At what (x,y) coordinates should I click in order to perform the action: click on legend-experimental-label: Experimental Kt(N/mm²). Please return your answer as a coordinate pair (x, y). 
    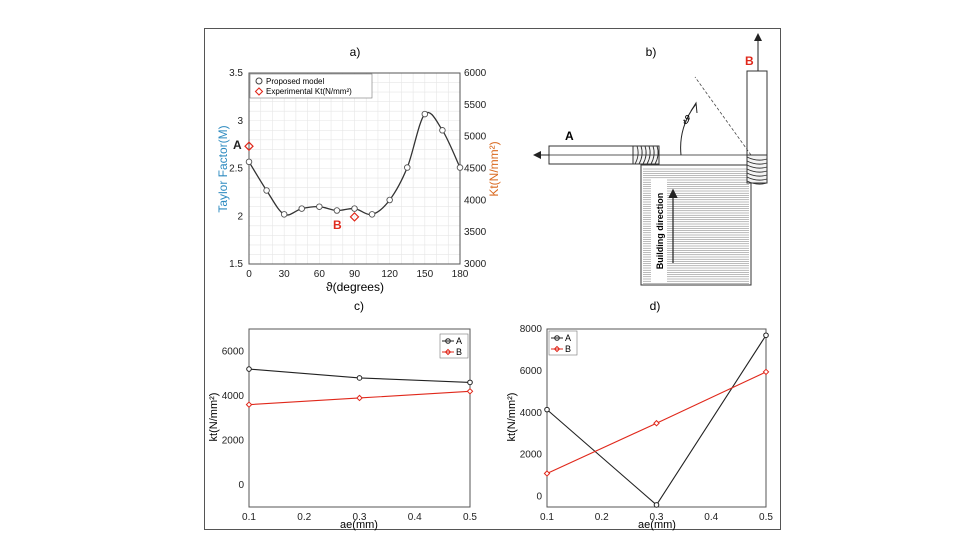
    Looking at the image, I should click on (309, 91).